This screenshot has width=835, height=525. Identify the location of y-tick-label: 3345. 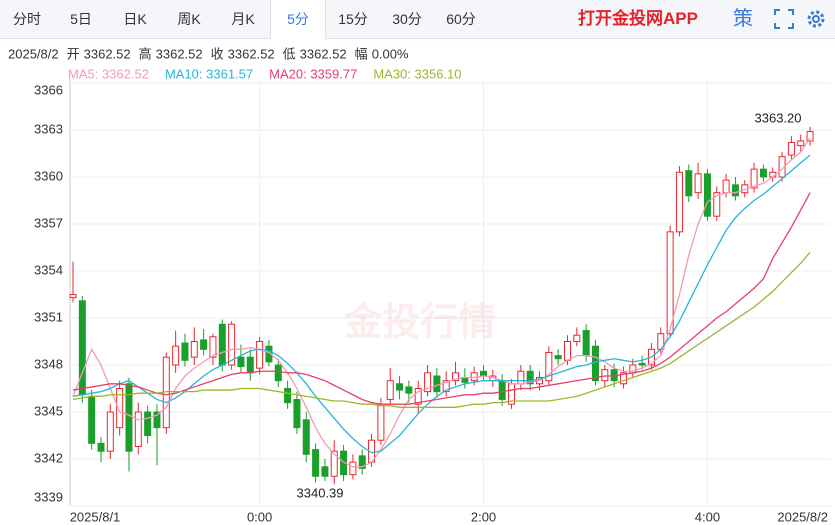
(48, 410).